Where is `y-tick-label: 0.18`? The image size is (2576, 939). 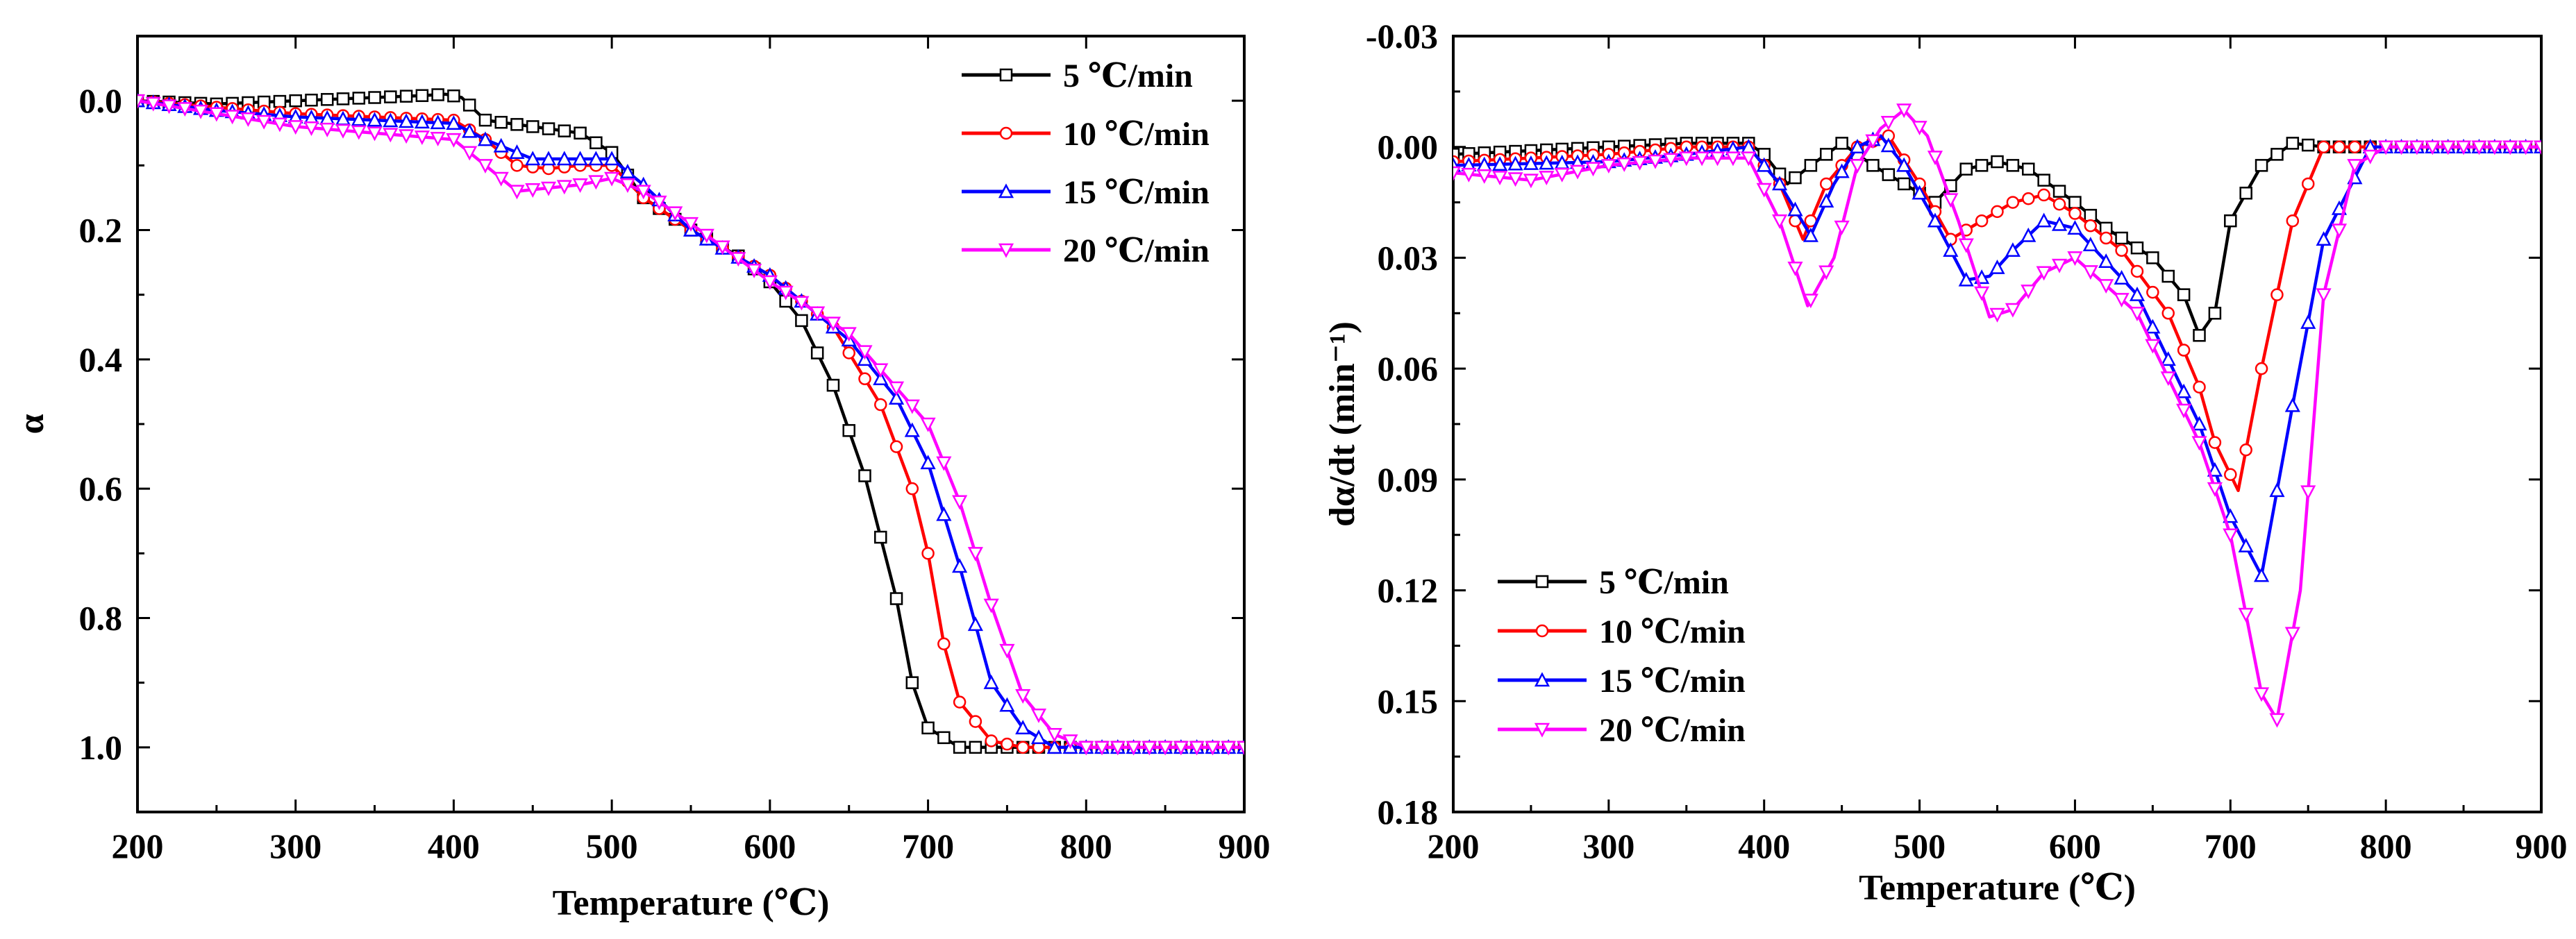
y-tick-label: 0.18 is located at coordinates (1408, 812).